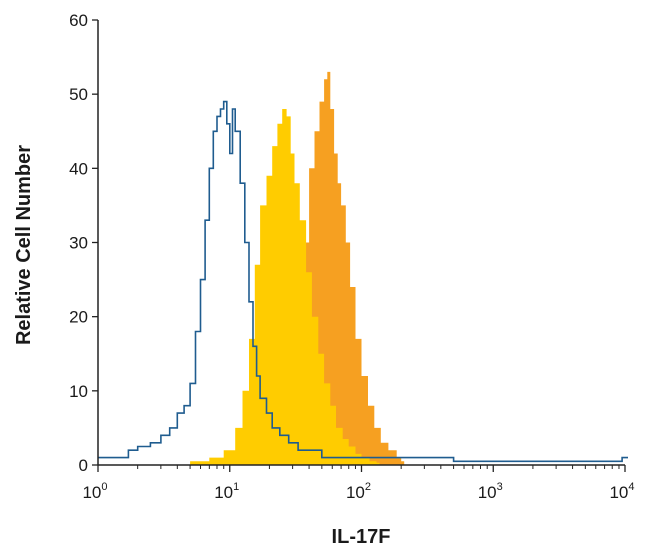  Describe the element at coordinates (358, 491) in the screenshot. I see `x-tick-label: 10²` at that location.